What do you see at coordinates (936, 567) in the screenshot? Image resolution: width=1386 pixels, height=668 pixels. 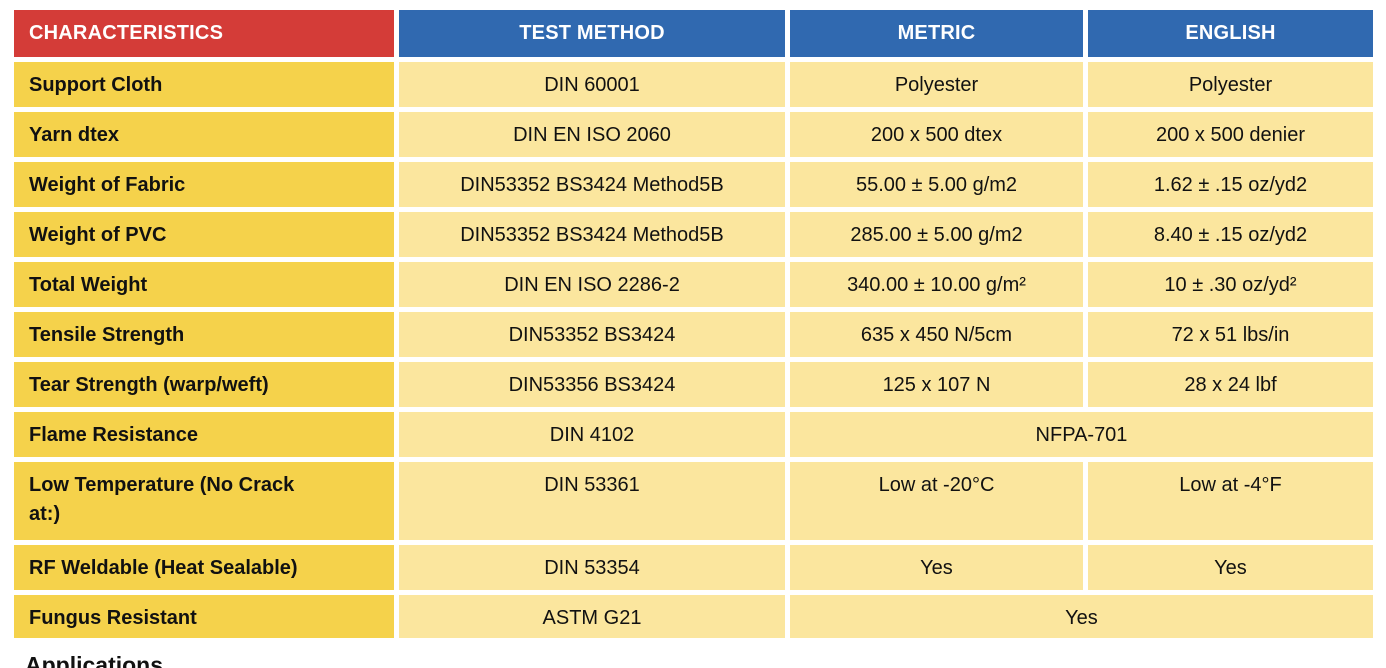 I see `cell-metric: Yes` at bounding box center [936, 567].